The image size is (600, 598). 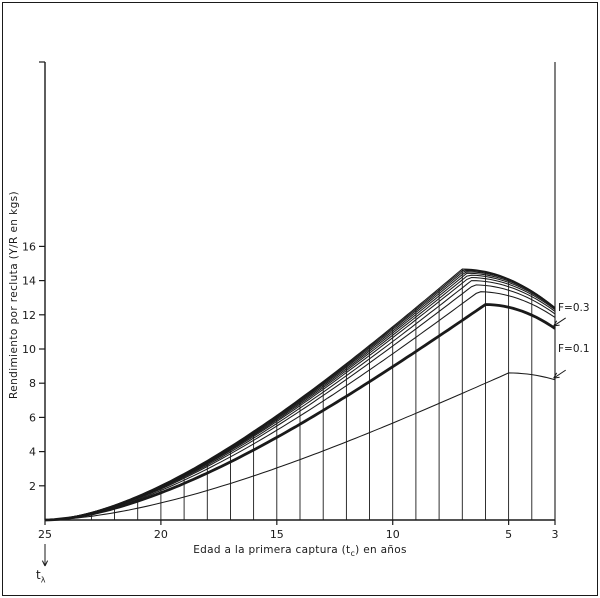 I want to click on x-tick-label: 15, so click(x=277, y=534).